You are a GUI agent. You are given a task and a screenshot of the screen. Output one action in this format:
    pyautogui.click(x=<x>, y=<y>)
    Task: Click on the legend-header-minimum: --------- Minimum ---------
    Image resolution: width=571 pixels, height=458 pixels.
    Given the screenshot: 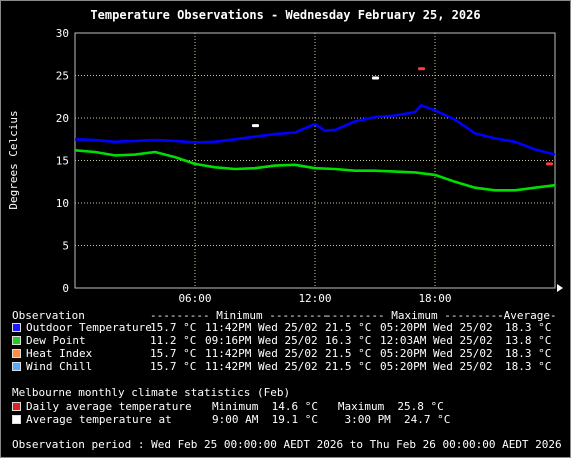 What is the action you would take?
    pyautogui.click(x=239, y=315)
    